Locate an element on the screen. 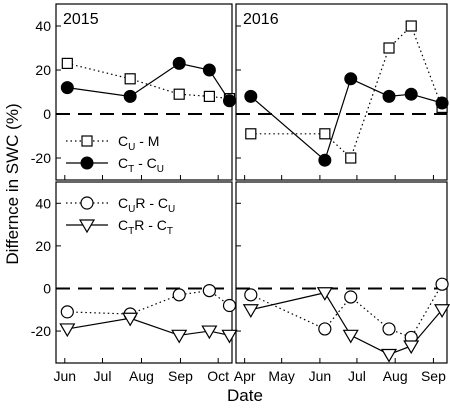 This screenshot has height=412, width=450. legend: CU - MCT - CU is located at coordinates (115, 154).